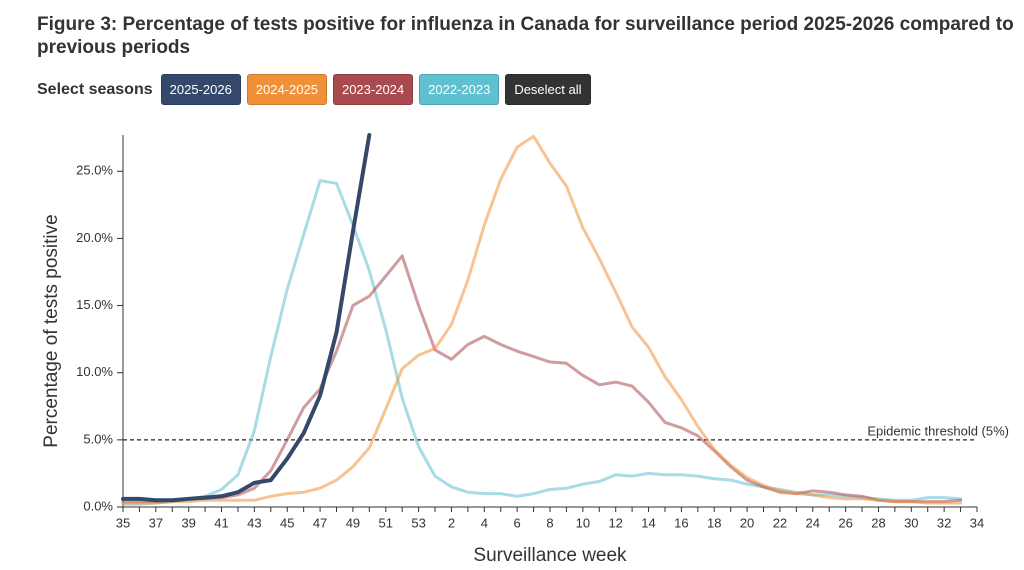 The width and height of the screenshot is (1024, 570). Describe the element at coordinates (320, 522) in the screenshot. I see `x-tick-label: 47` at that location.